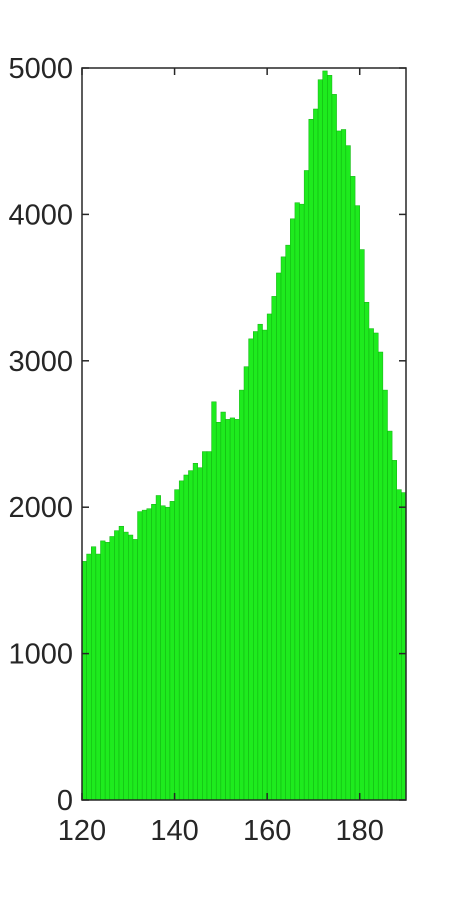  I want to click on x-tick-label: 160, so click(267, 831).